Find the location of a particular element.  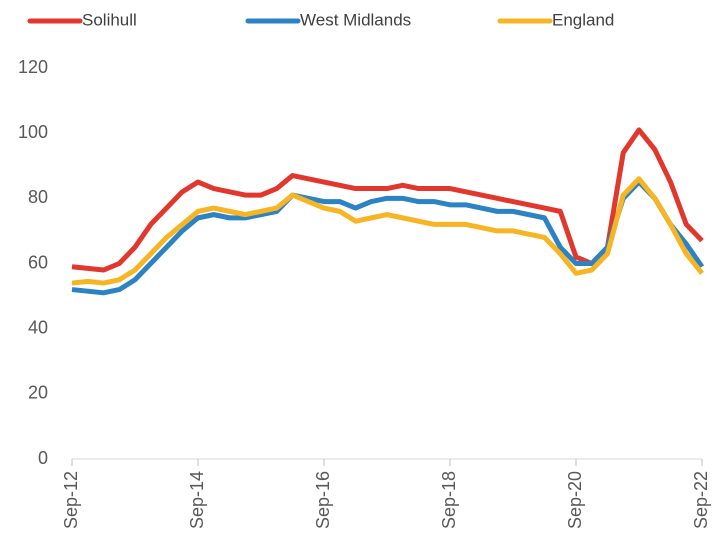

y-tick-label: 40 is located at coordinates (38, 327).